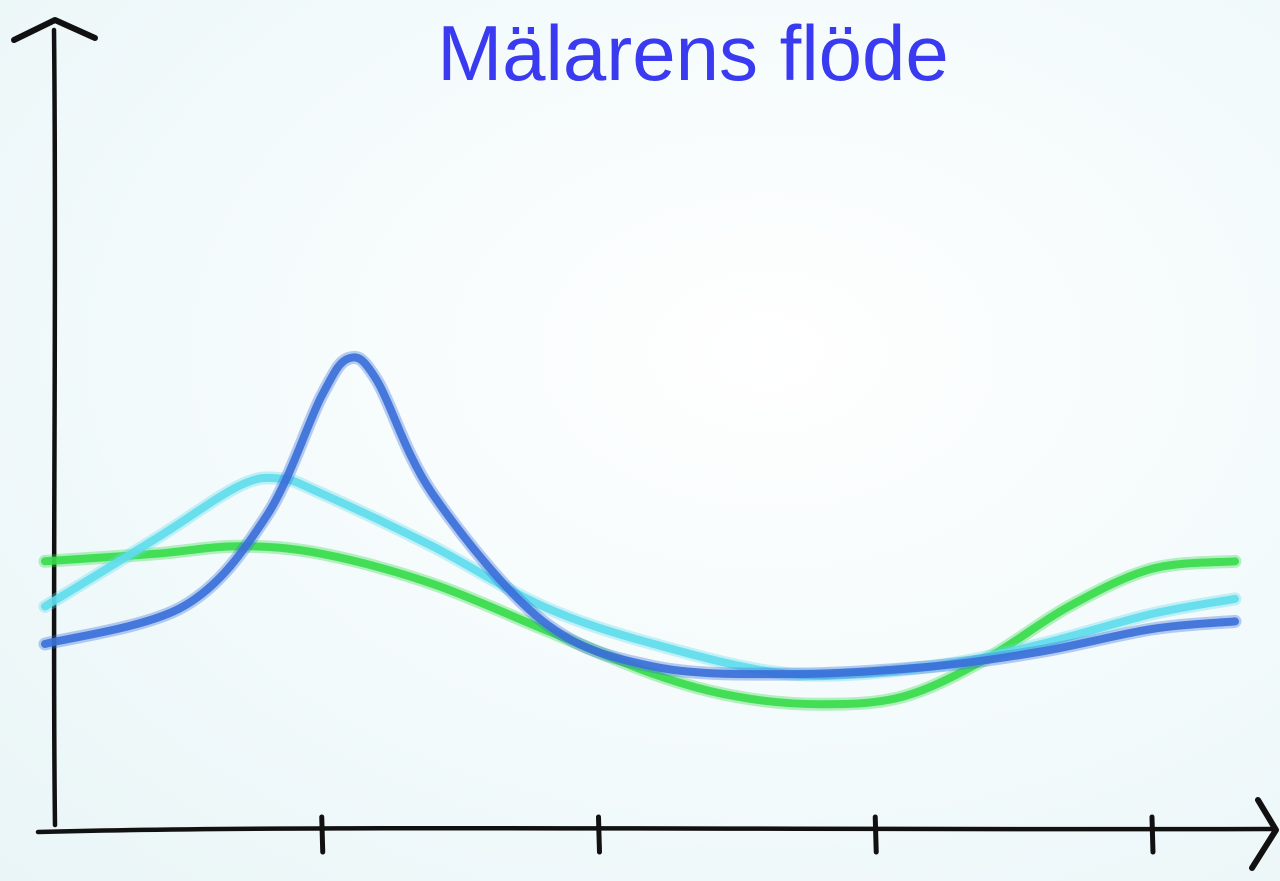 The image size is (1280, 881). Describe the element at coordinates (54, 427) in the screenshot. I see `y-axis` at that location.